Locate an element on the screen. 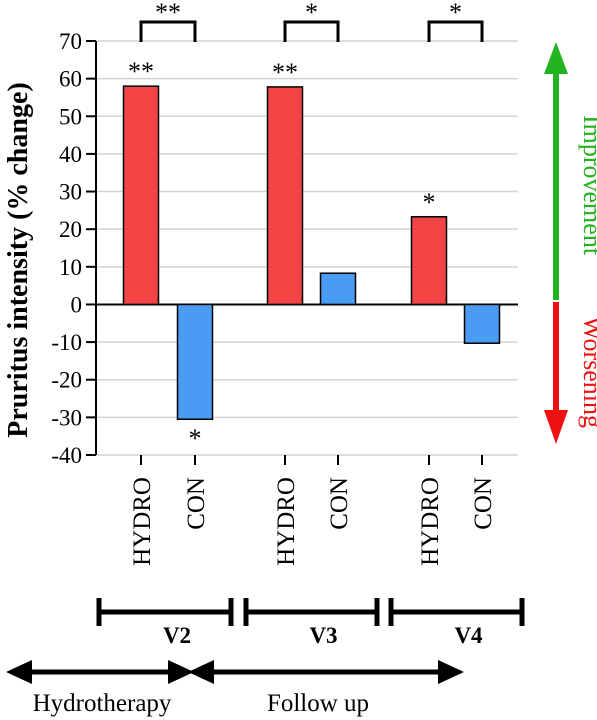 Image resolution: width=597 pixels, height=720 pixels. visit-label: V2 is located at coordinates (177, 635).